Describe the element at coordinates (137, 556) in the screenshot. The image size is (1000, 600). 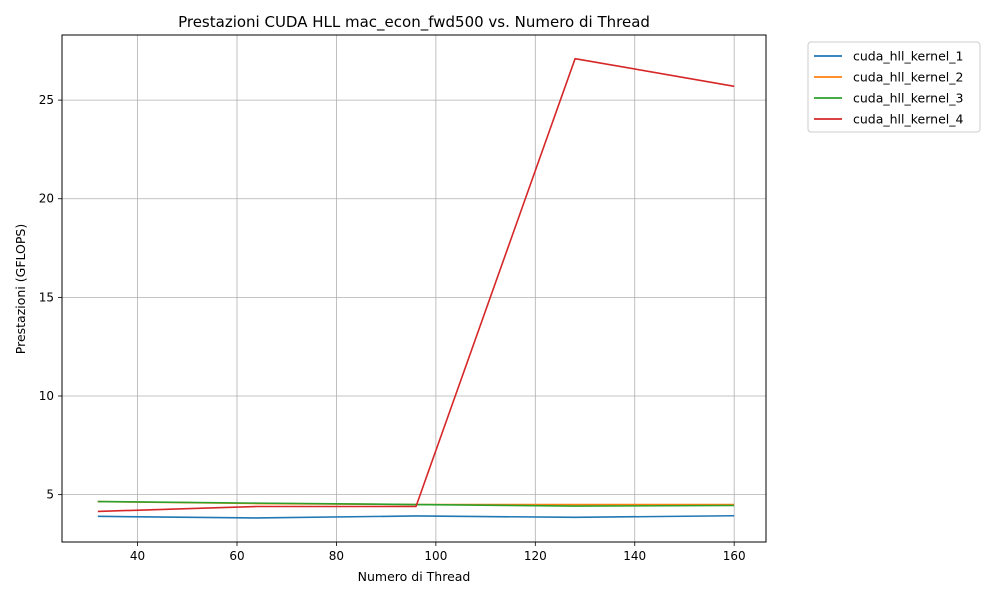
I see `x-tick-label: 40` at that location.